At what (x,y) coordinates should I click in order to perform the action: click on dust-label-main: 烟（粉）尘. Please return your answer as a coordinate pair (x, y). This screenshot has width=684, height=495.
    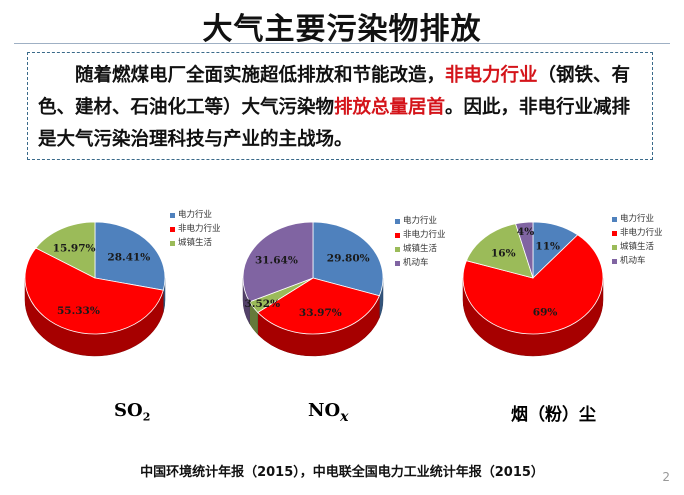
    Looking at the image, I should click on (553, 415).